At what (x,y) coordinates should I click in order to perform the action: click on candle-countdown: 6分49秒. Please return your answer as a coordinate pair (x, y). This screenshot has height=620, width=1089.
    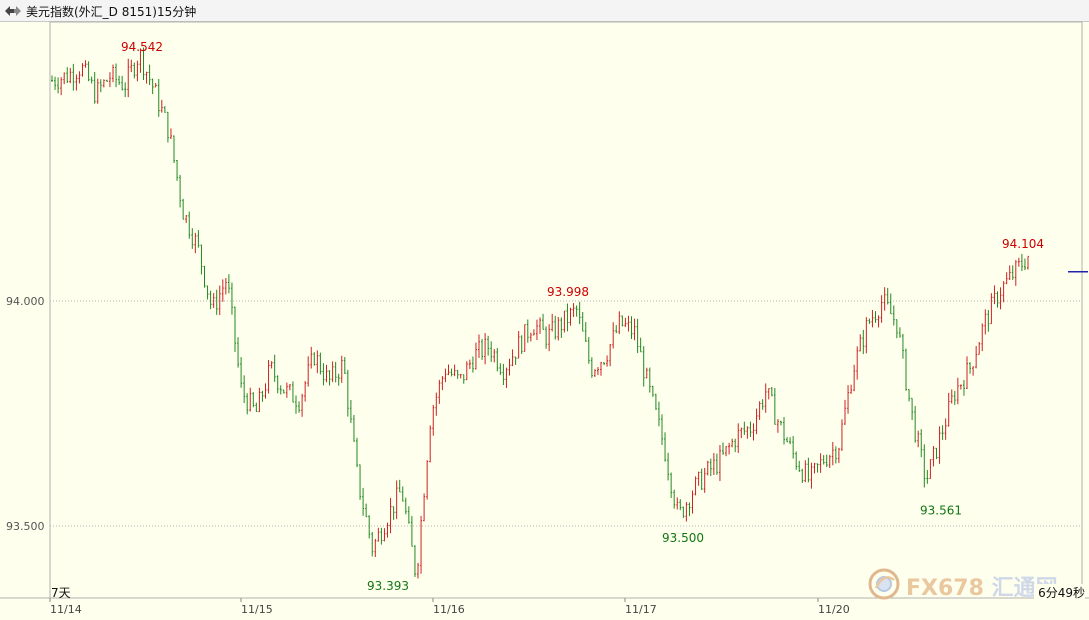
    Looking at the image, I should click on (1059, 592).